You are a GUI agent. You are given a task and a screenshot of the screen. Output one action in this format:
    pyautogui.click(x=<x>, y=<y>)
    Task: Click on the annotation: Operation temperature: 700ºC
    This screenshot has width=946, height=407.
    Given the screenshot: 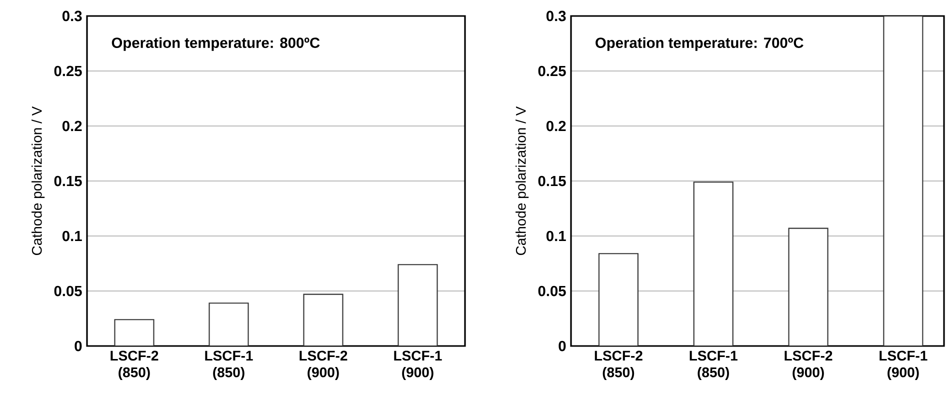 What is the action you would take?
    pyautogui.click(x=700, y=44)
    